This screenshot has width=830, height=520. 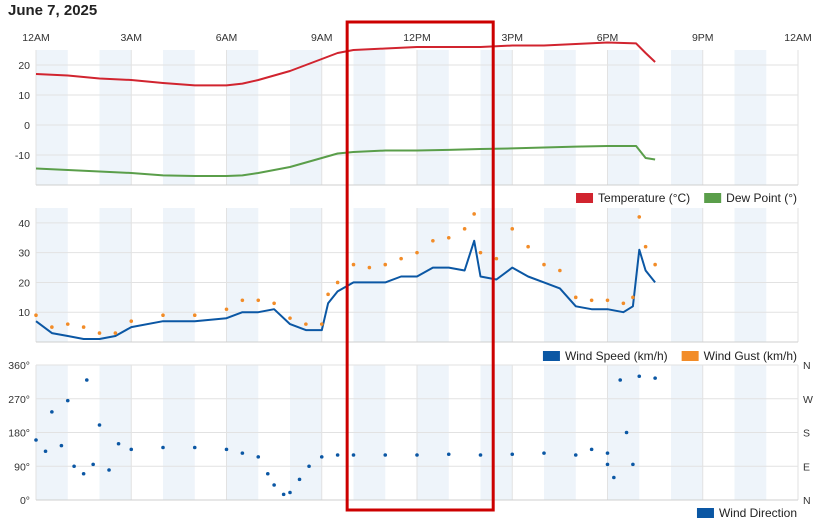 I want to click on legend-label: Wind Speed (km/h), so click(x=616, y=356).